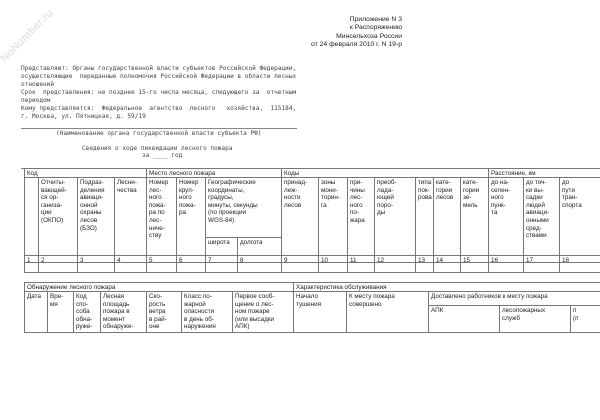  What do you see at coordinates (259, 259) in the screenshot?
I see `column-number: 8` at bounding box center [259, 259].